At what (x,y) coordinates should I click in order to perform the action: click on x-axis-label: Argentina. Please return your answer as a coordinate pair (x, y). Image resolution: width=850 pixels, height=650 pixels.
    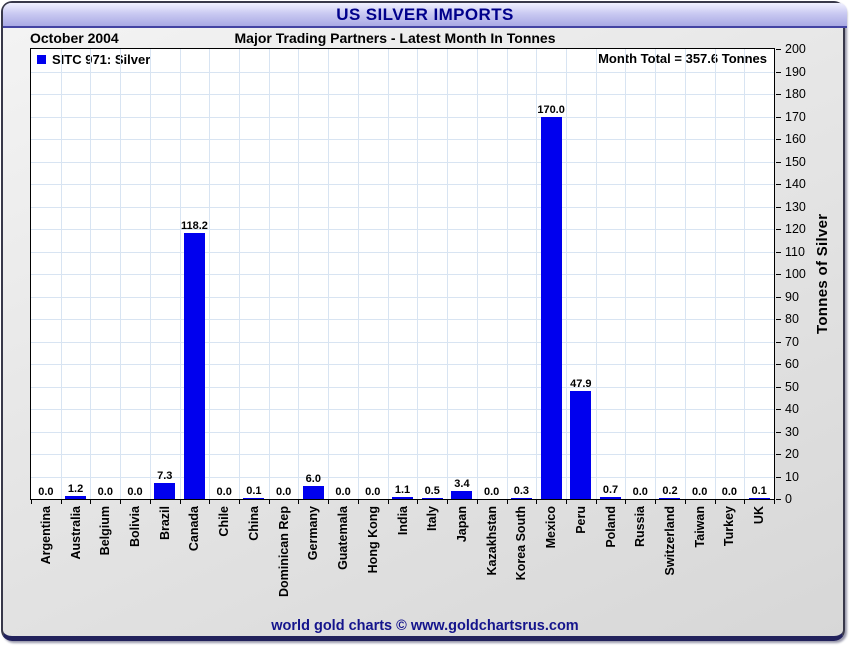
    Looking at the image, I should click on (45, 535).